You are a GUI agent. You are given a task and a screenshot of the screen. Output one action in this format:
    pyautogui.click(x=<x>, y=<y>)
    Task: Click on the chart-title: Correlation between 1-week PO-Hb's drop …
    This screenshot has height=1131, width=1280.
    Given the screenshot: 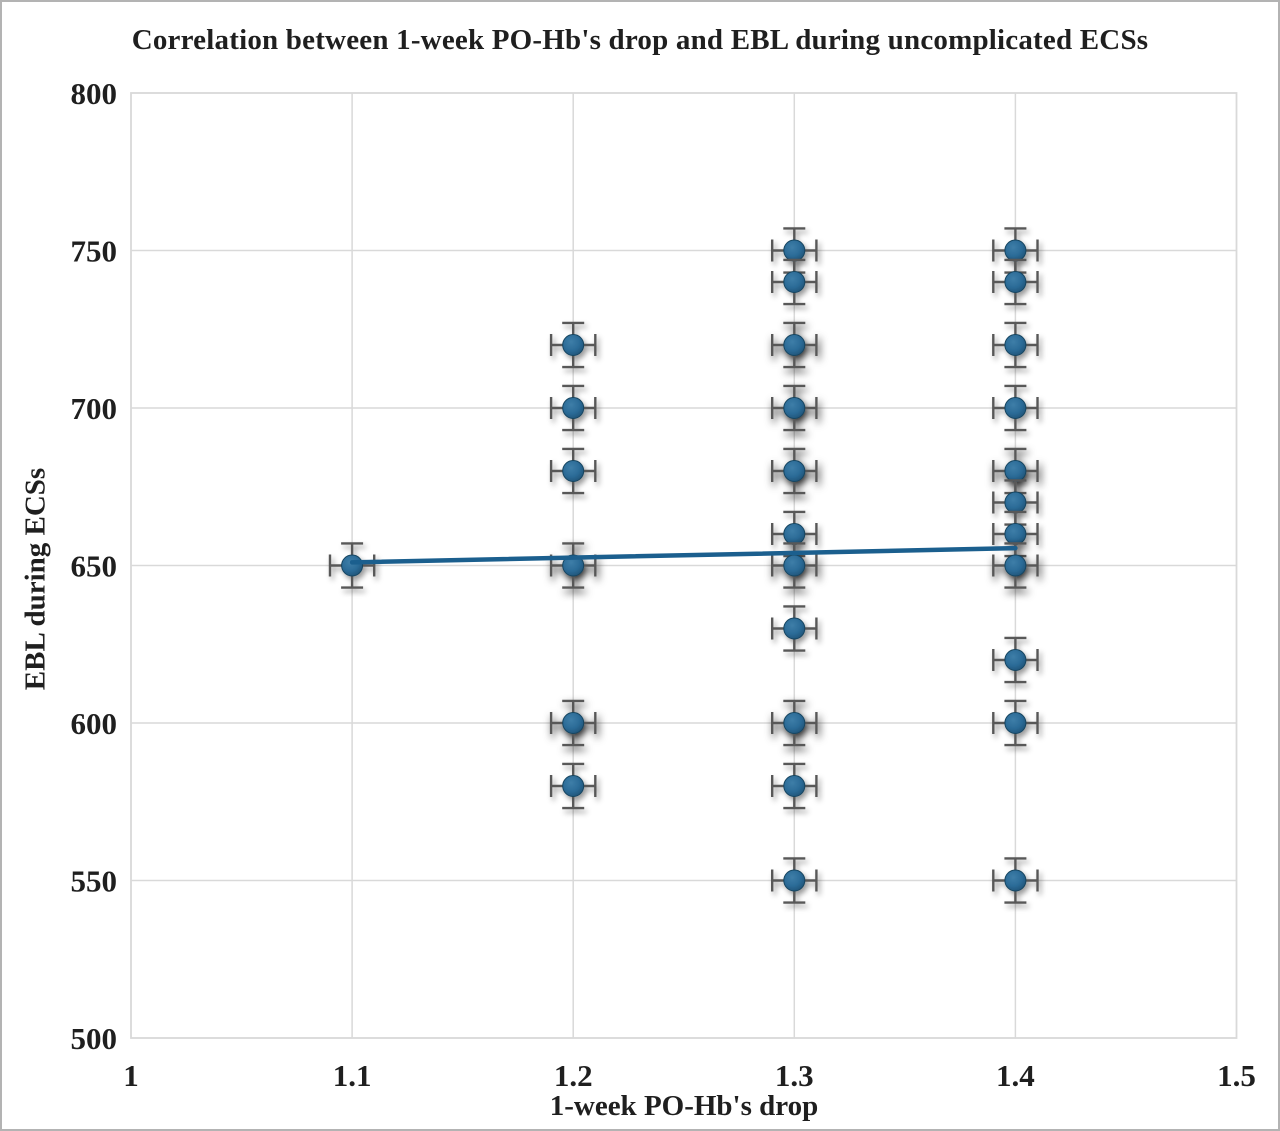 What is the action you would take?
    pyautogui.click(x=640, y=40)
    